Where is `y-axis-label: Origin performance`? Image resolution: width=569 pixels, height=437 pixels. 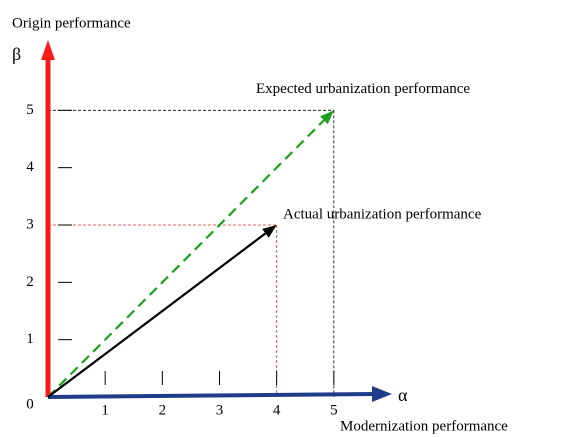
y-axis-label: Origin performance is located at coordinates (71, 23).